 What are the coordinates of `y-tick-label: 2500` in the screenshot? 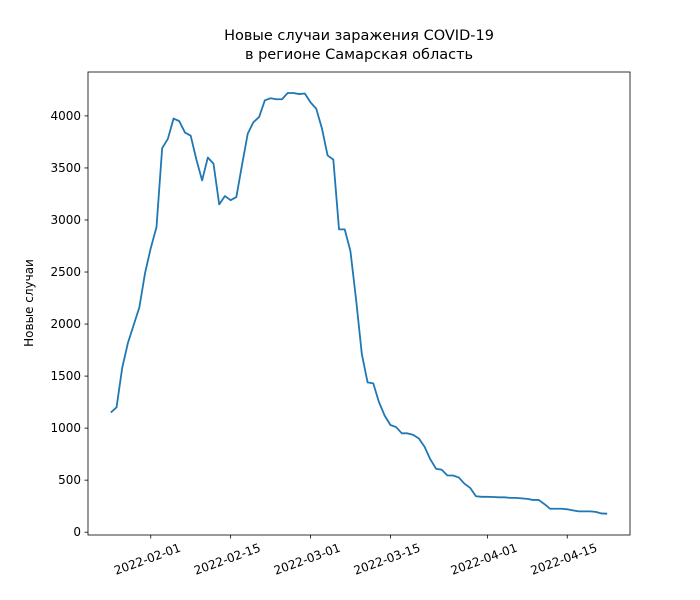 It's located at (65, 272).